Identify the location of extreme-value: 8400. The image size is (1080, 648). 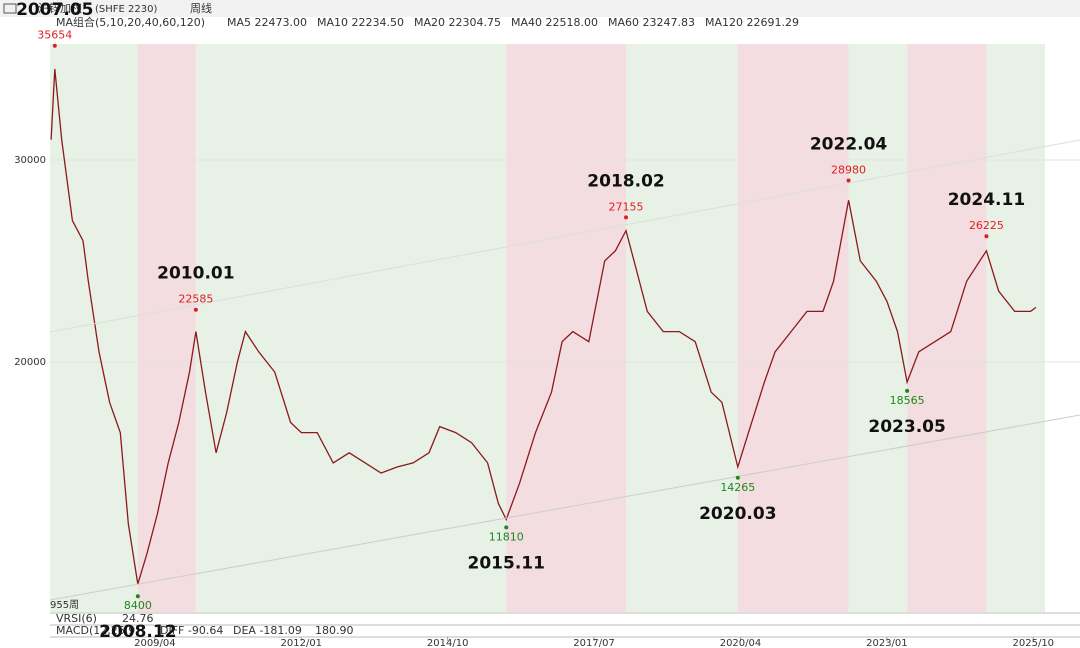
(138, 605).